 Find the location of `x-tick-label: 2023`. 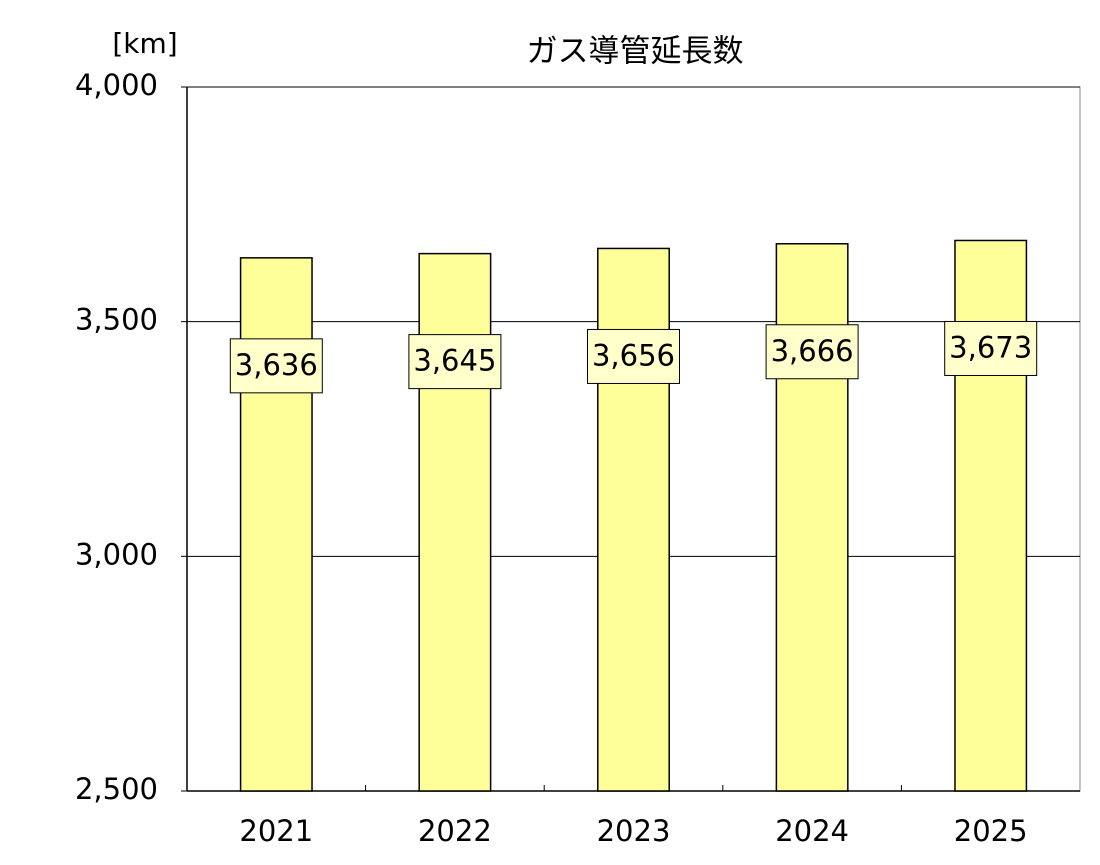

x-tick-label: 2023 is located at coordinates (634, 831).